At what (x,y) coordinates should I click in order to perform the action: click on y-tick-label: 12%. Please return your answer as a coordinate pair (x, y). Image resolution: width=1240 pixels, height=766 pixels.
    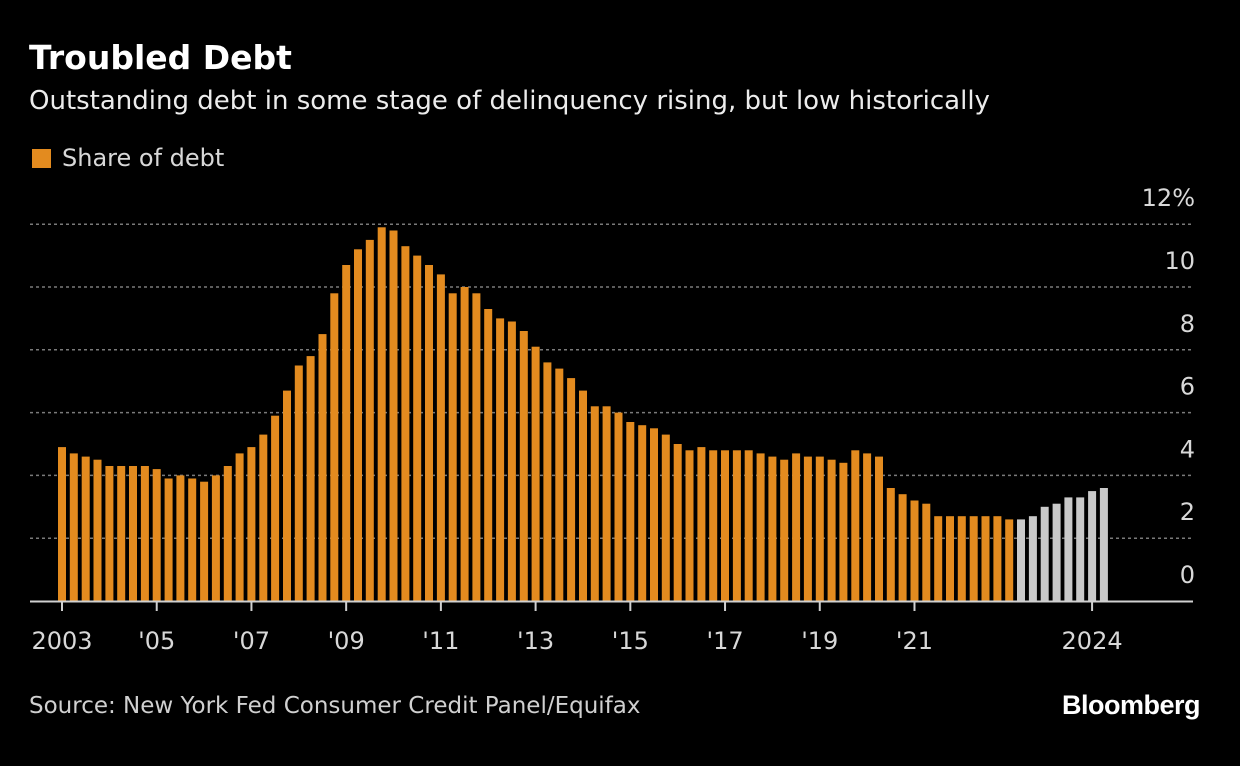
    Looking at the image, I should click on (1168, 198).